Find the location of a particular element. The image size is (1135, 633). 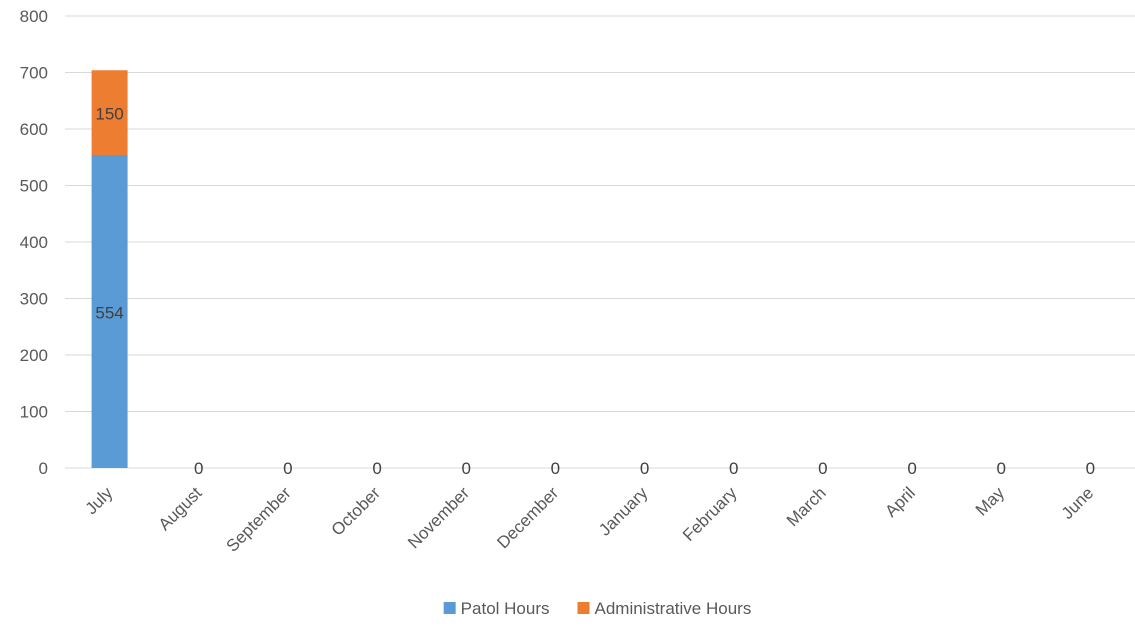

y-tick-label: 800 is located at coordinates (34, 16).